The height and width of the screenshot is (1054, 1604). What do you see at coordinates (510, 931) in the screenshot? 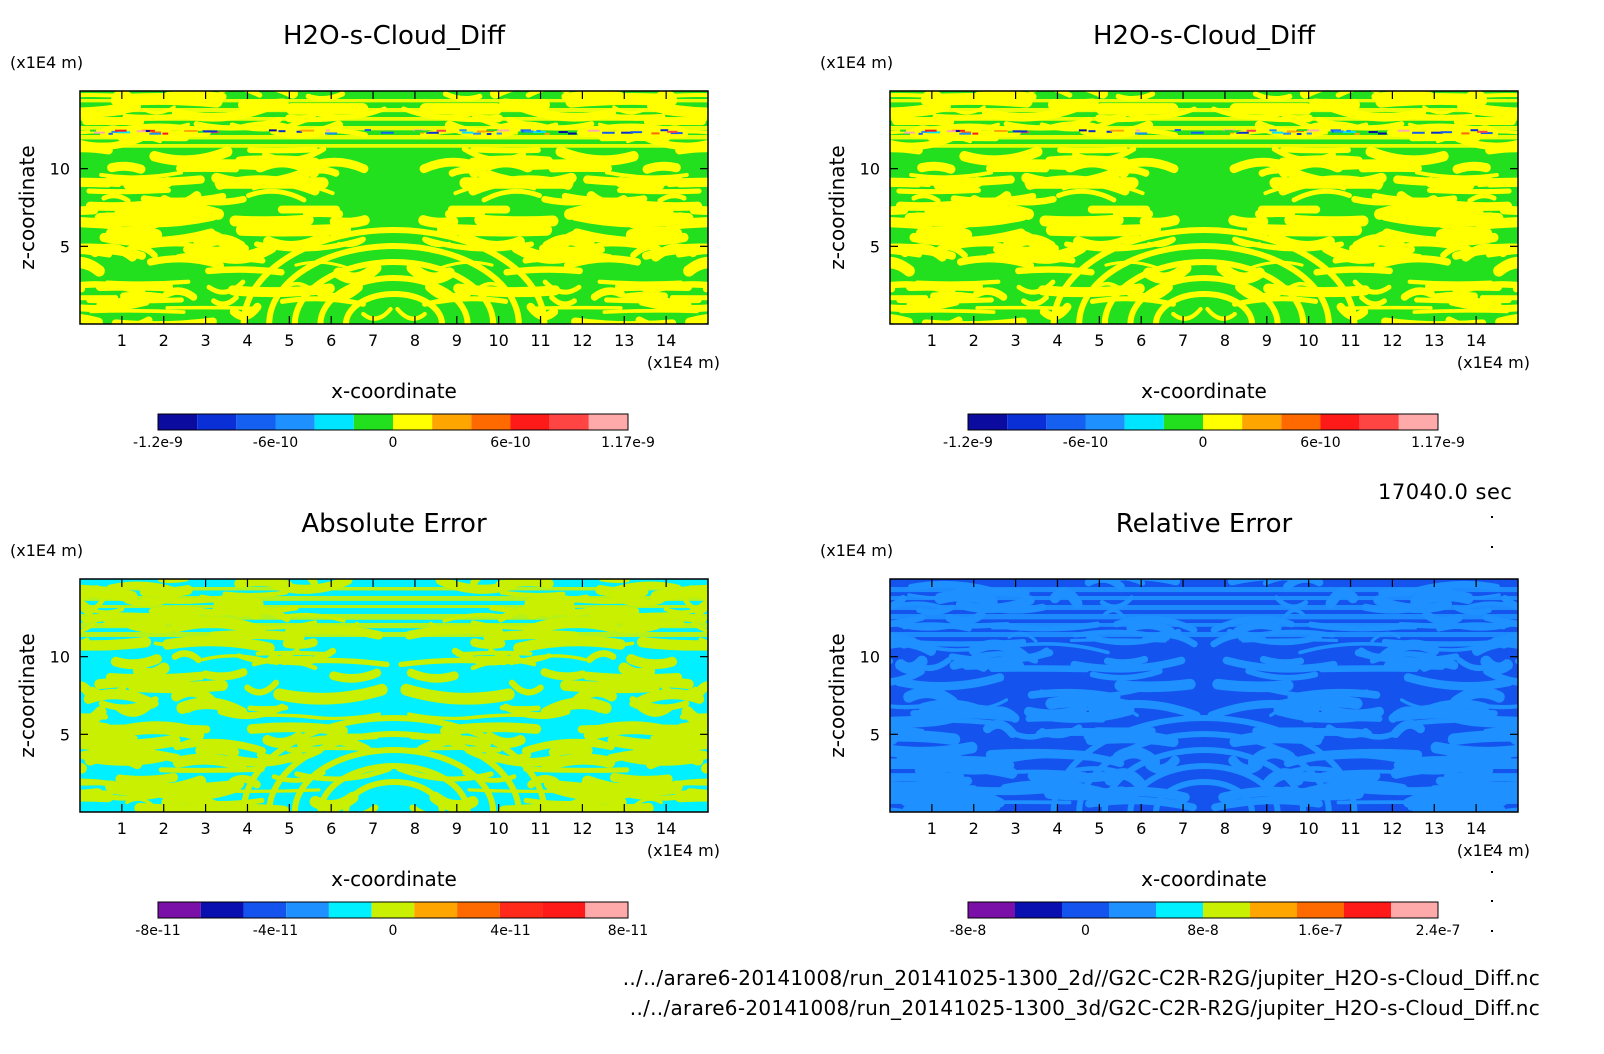
I see `colorbar-label: 4e-11` at bounding box center [510, 931].